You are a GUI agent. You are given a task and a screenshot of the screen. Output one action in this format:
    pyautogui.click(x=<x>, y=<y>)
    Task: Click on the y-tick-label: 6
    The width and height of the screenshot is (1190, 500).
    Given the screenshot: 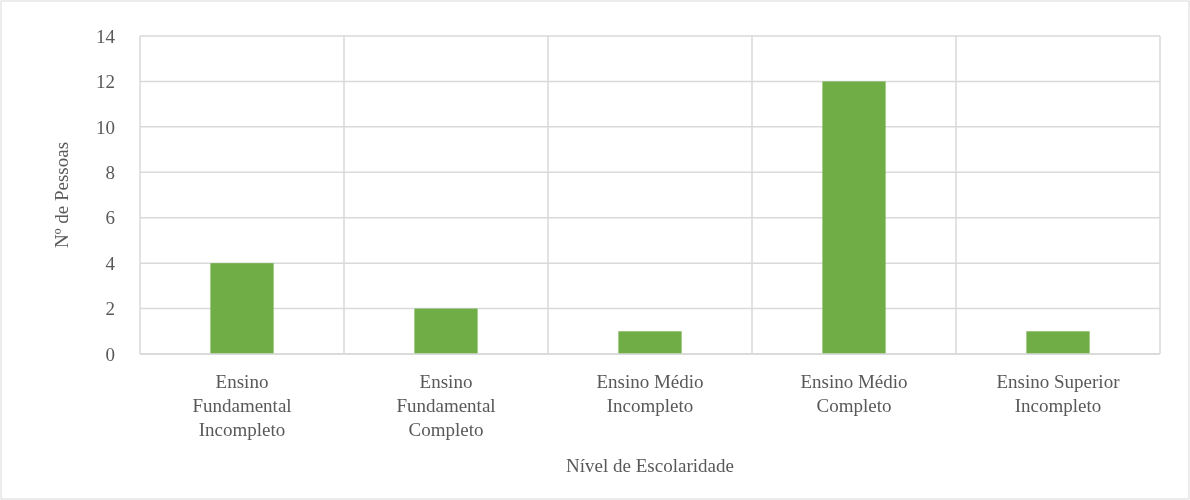 What is the action you would take?
    pyautogui.click(x=110, y=218)
    